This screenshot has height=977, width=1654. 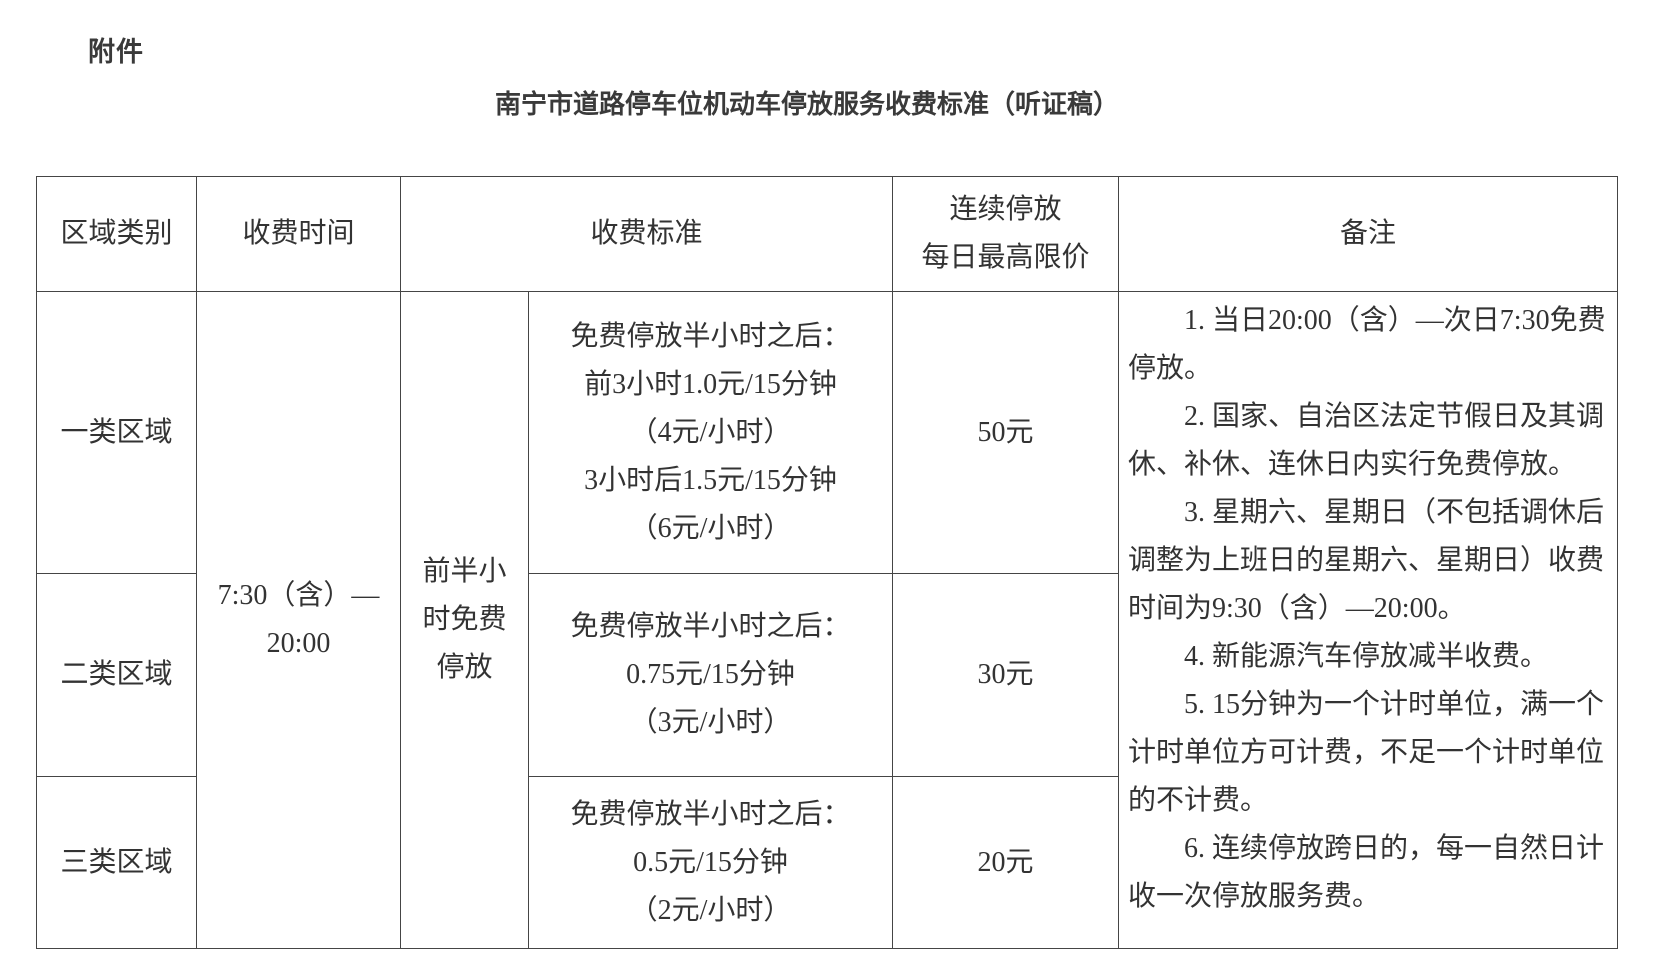 I want to click on col-header-time: 收费时间, so click(x=298, y=234).